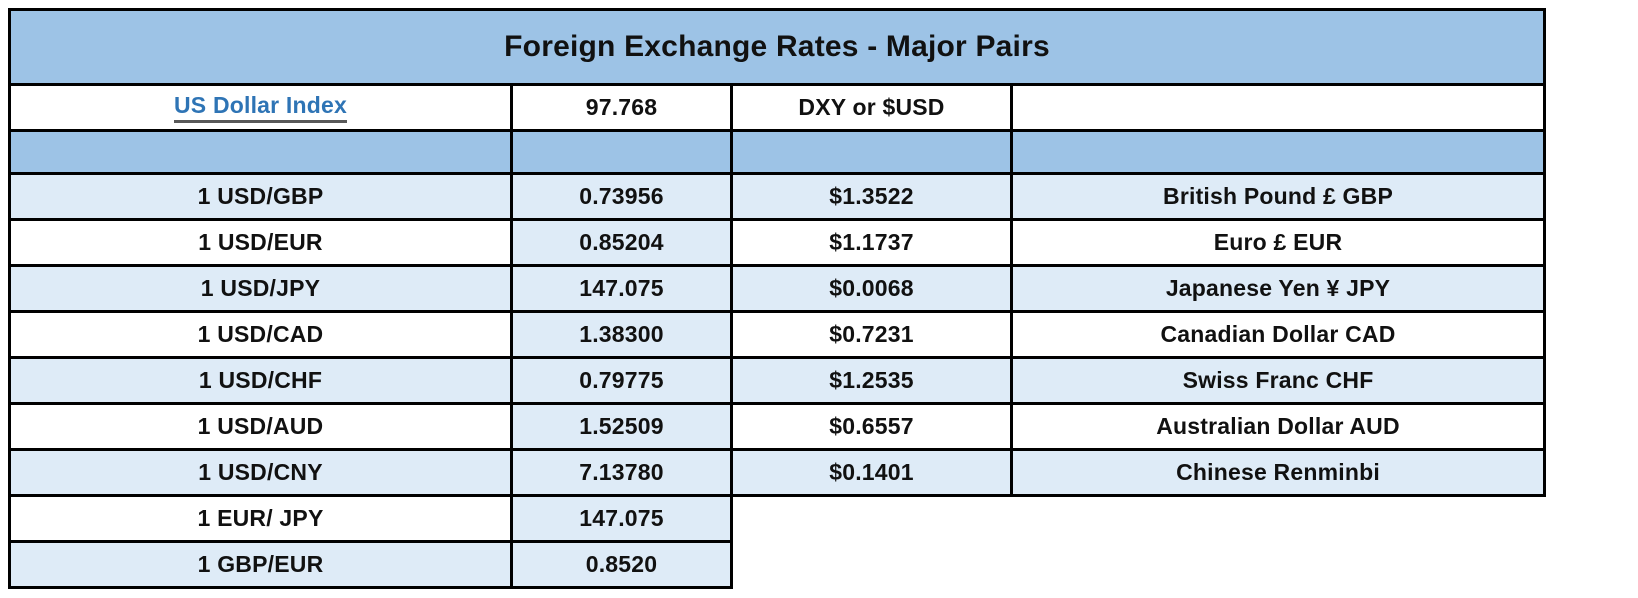 The width and height of the screenshot is (1638, 598). Describe the element at coordinates (871, 426) in the screenshot. I see `usd-value-cell: $0.6557` at that location.